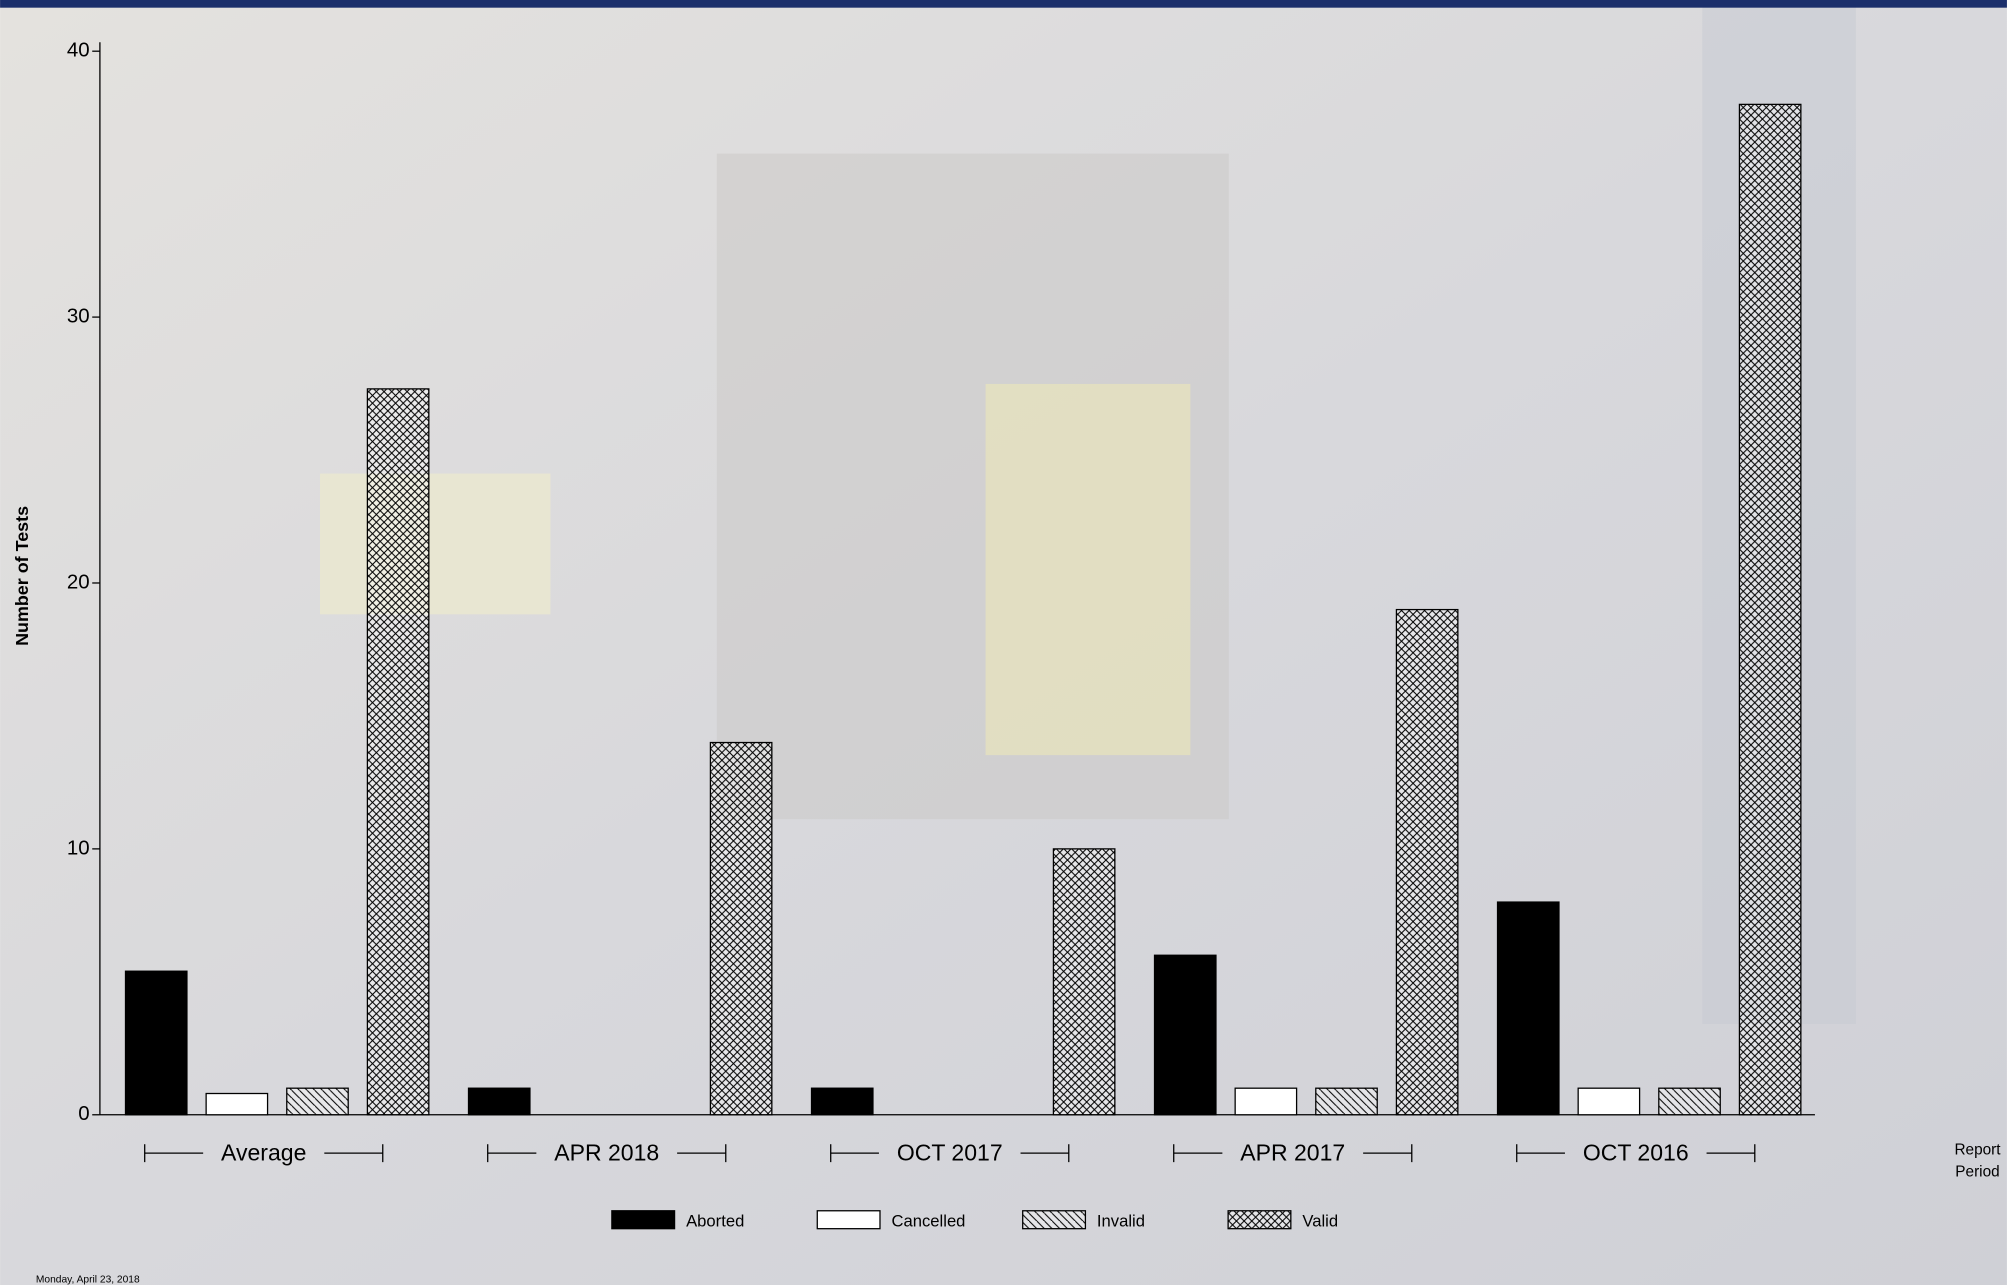  I want to click on background-tank, so click(435, 544).